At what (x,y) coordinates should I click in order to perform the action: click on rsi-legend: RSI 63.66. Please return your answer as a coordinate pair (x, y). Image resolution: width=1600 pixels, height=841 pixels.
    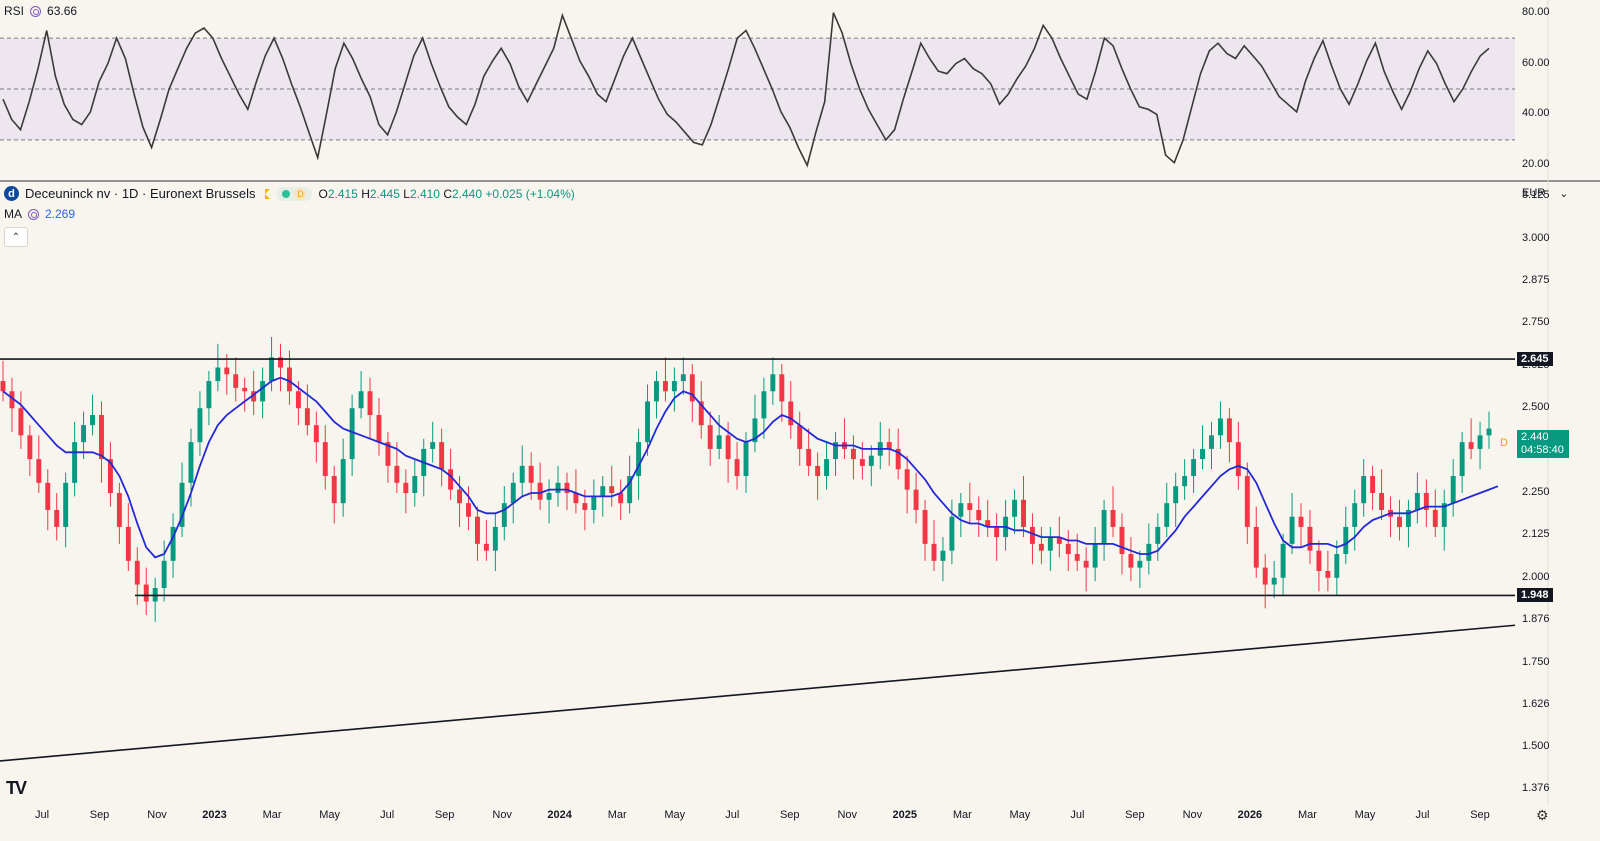
    Looking at the image, I should click on (40, 11).